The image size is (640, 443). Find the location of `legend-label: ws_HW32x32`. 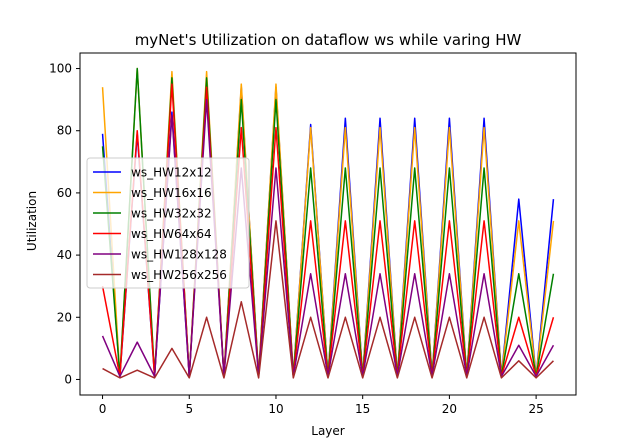

legend-label: ws_HW32x32 is located at coordinates (171, 214).